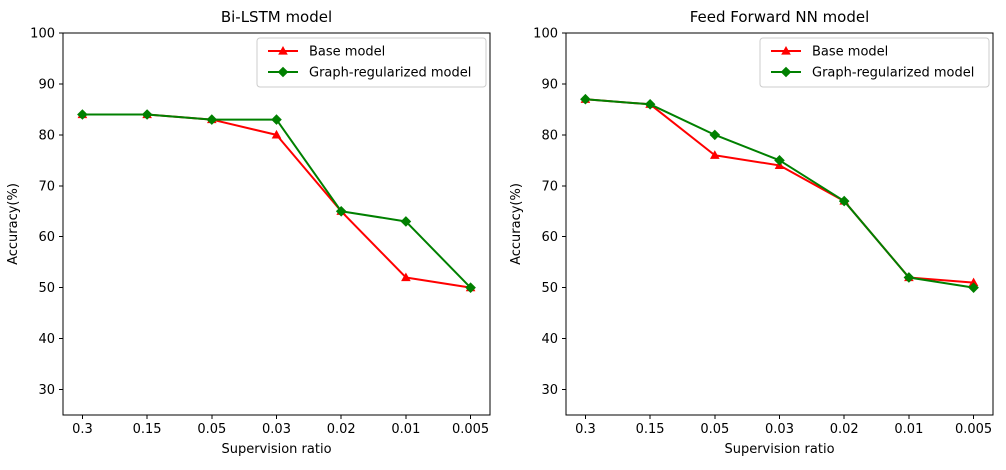 The height and width of the screenshot is (470, 1006). I want to click on legend-diamond-marker, so click(283, 72).